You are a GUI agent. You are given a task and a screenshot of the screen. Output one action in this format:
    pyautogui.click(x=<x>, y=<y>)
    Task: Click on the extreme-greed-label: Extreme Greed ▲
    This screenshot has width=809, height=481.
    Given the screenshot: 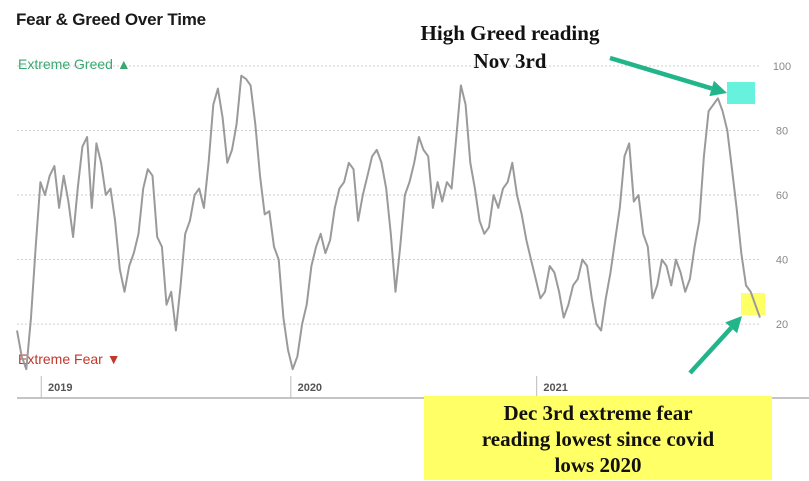 What is the action you would take?
    pyautogui.click(x=74, y=64)
    